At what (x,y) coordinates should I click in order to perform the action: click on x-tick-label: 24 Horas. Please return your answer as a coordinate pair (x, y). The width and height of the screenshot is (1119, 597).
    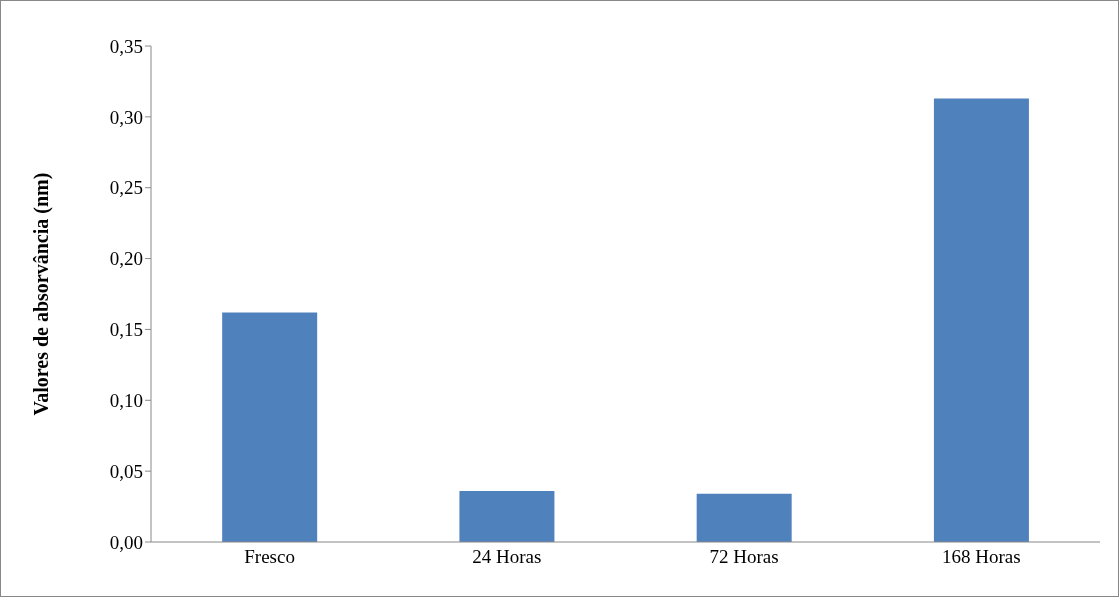
    Looking at the image, I should click on (507, 557).